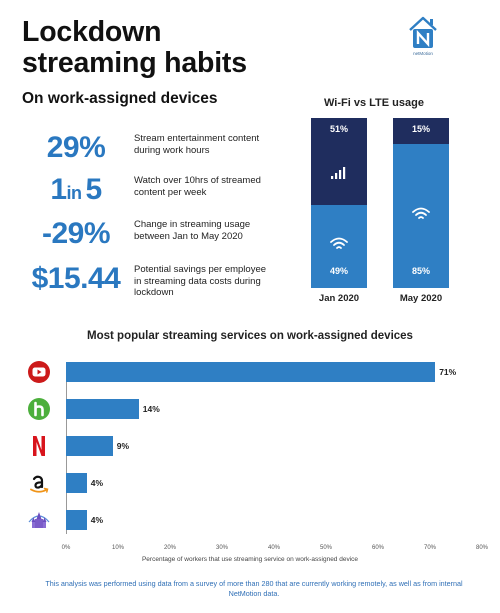 This screenshot has height=613, width=500. I want to click on stat-value: 1in 5, so click(76, 191).